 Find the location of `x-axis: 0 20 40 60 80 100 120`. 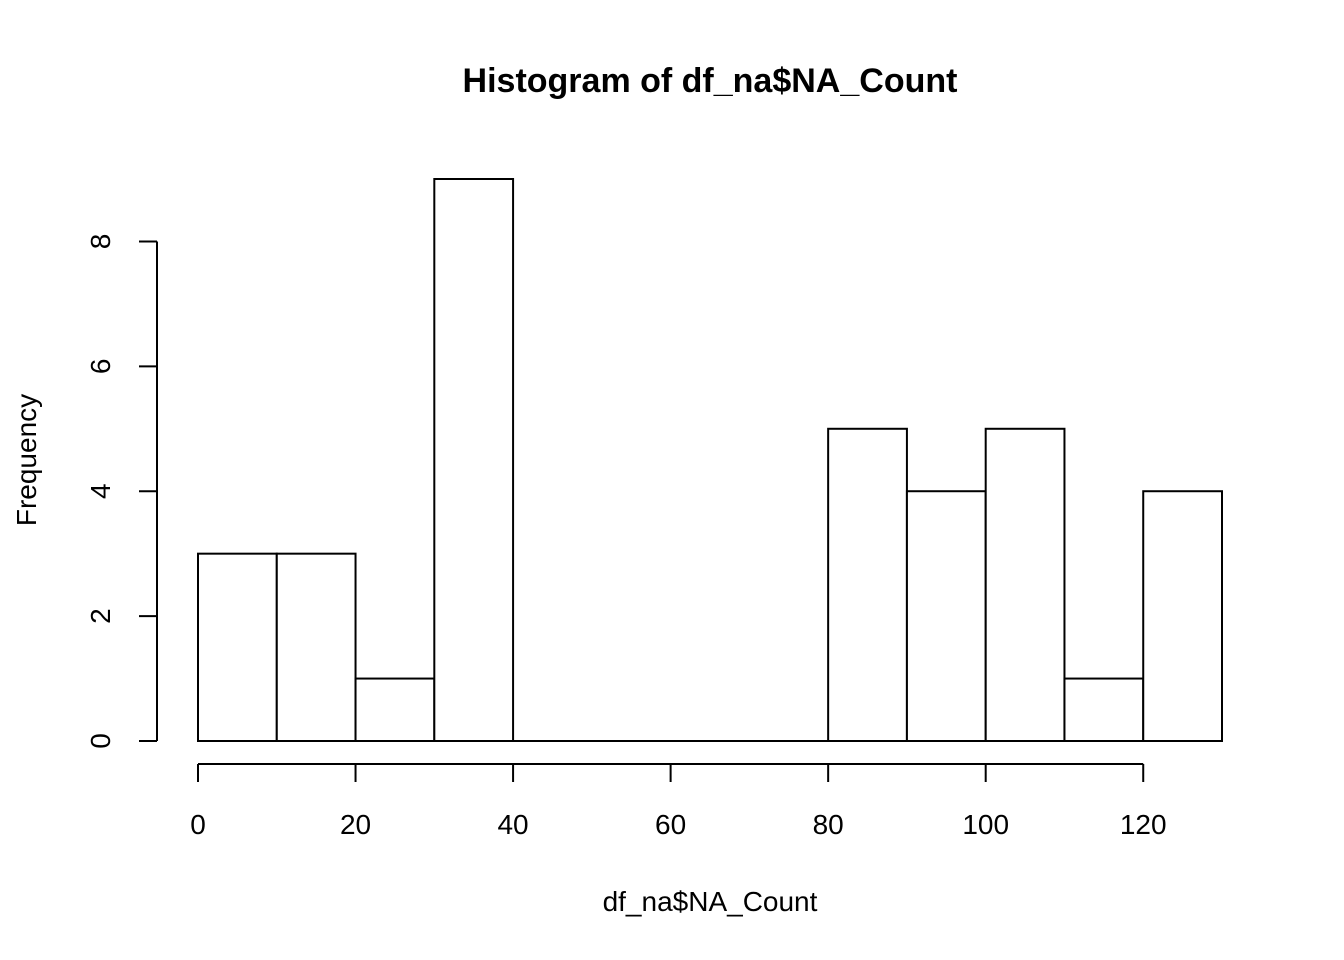

x-axis: 0 20 40 60 80 100 120 is located at coordinates (678, 801).